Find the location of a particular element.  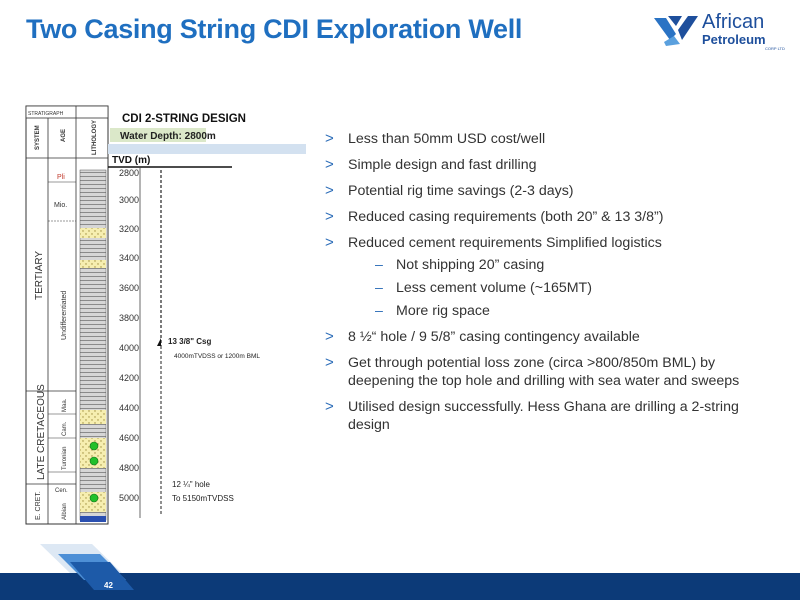

bullet-item: > Potential rig time savings (2-3 days) is located at coordinates (552, 191).